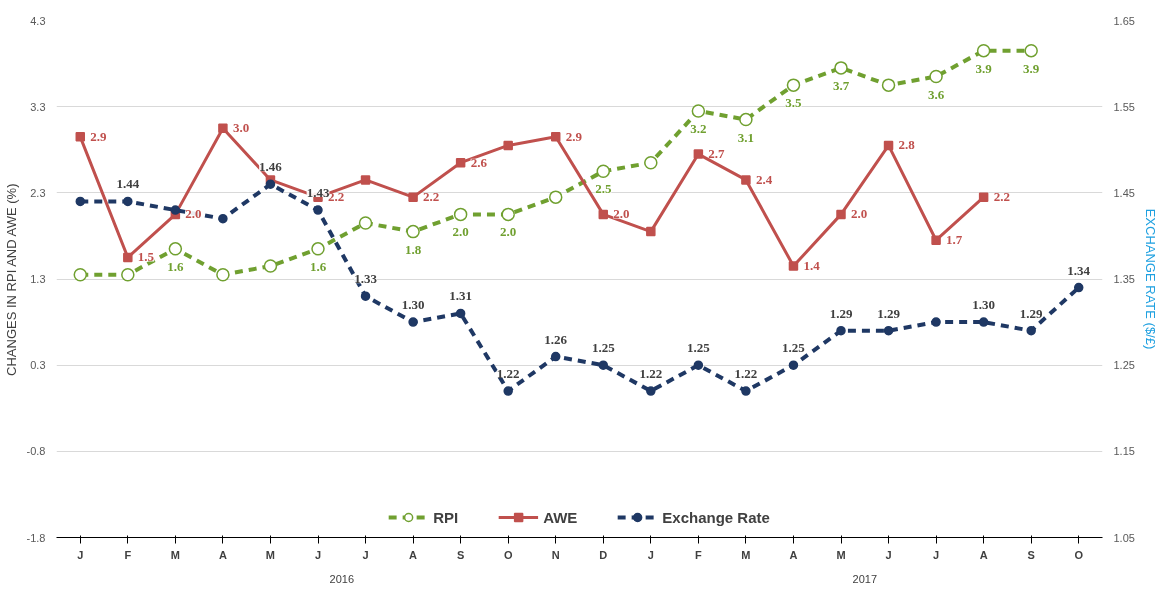 Image resolution: width=1172 pixels, height=593 pixels. I want to click on x-tick-label: D, so click(603, 554).